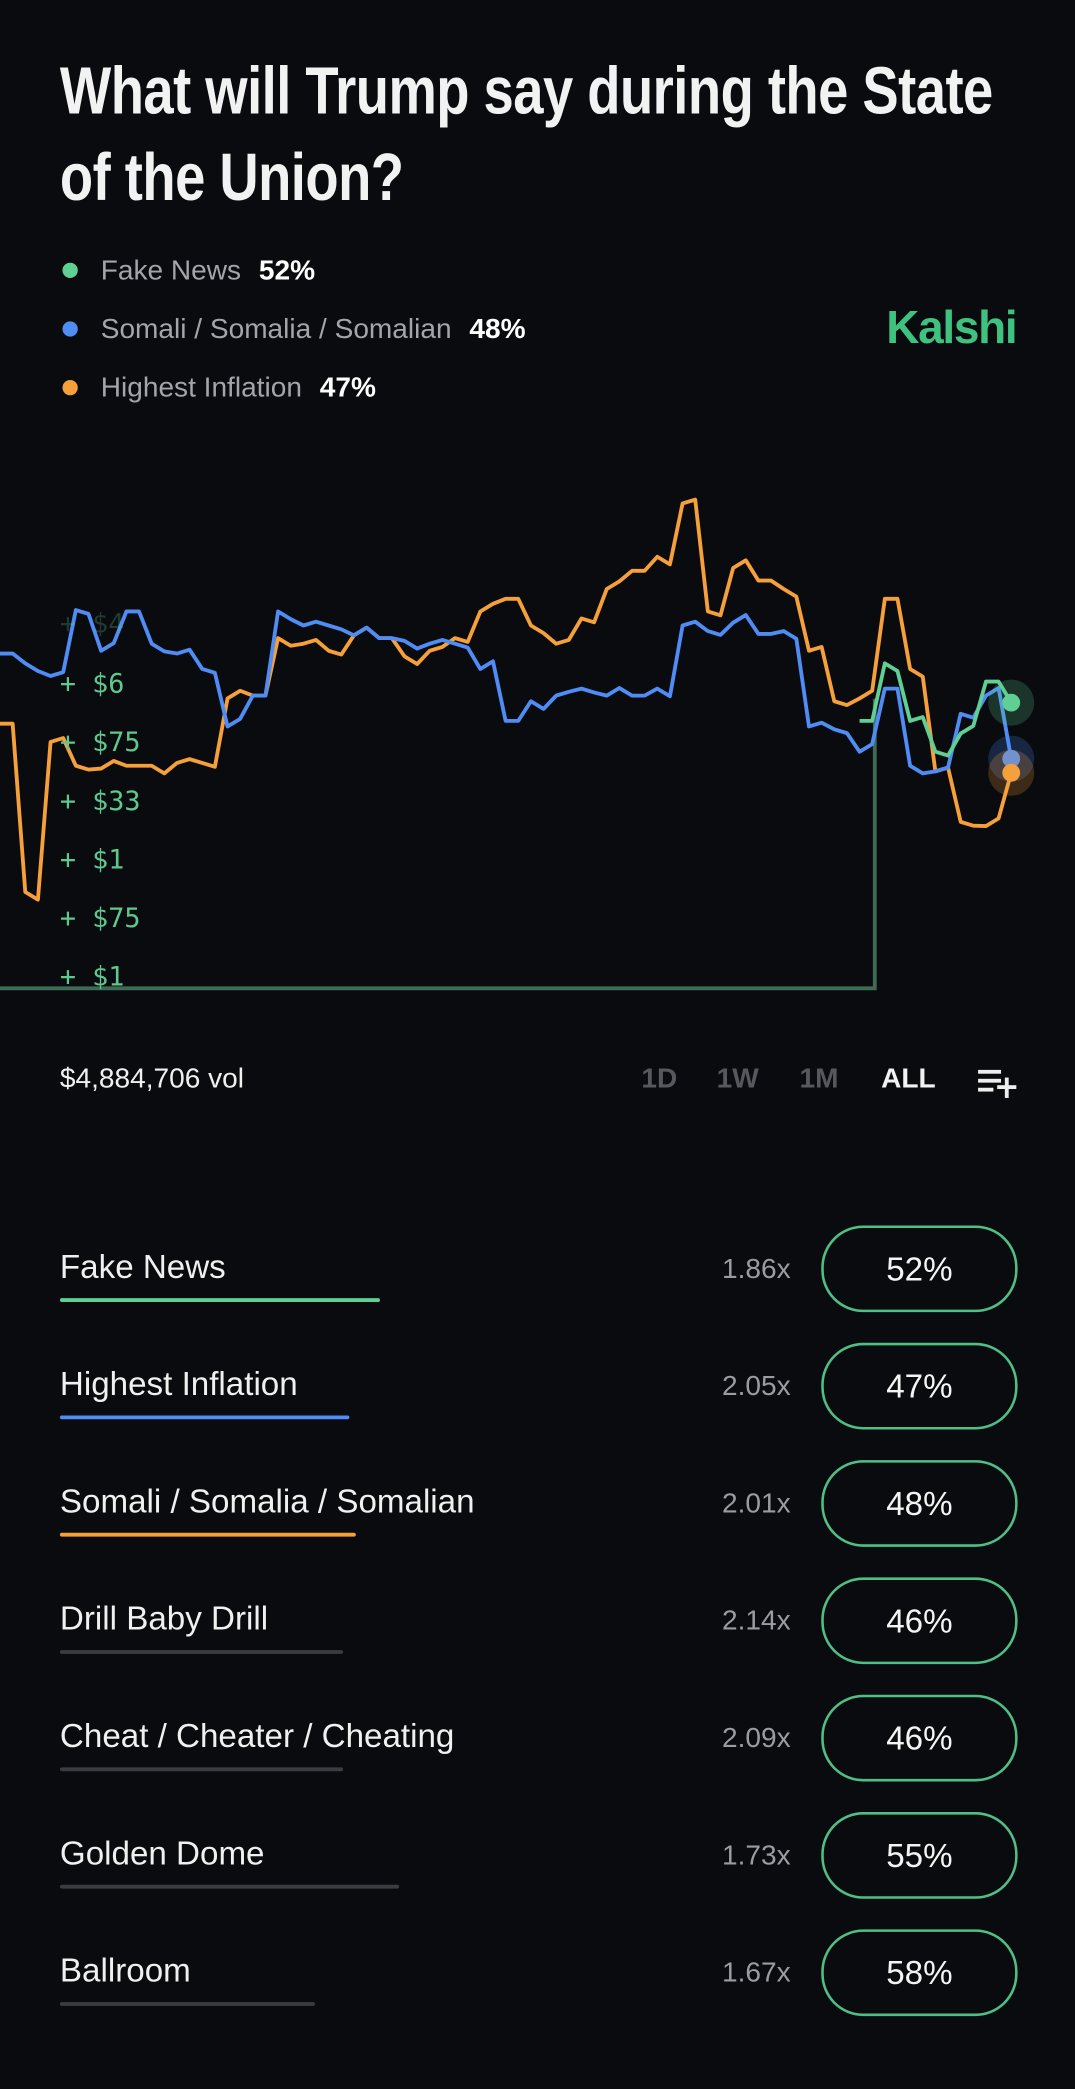 The width and height of the screenshot is (1075, 2089). Describe the element at coordinates (257, 1735) in the screenshot. I see `market-name: Cheat / Cheater / Cheating` at that location.